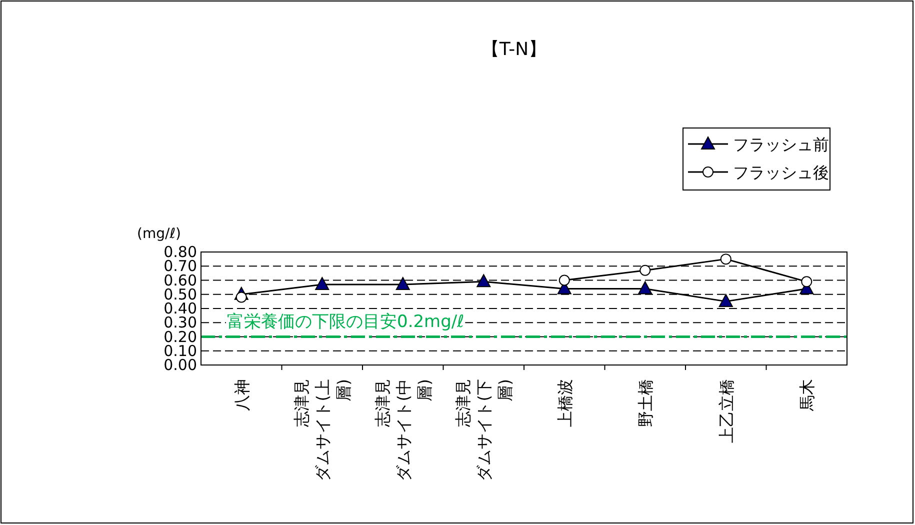  Describe the element at coordinates (159, 234) in the screenshot. I see `y-axis-title: (mg/ℓ)` at that location.